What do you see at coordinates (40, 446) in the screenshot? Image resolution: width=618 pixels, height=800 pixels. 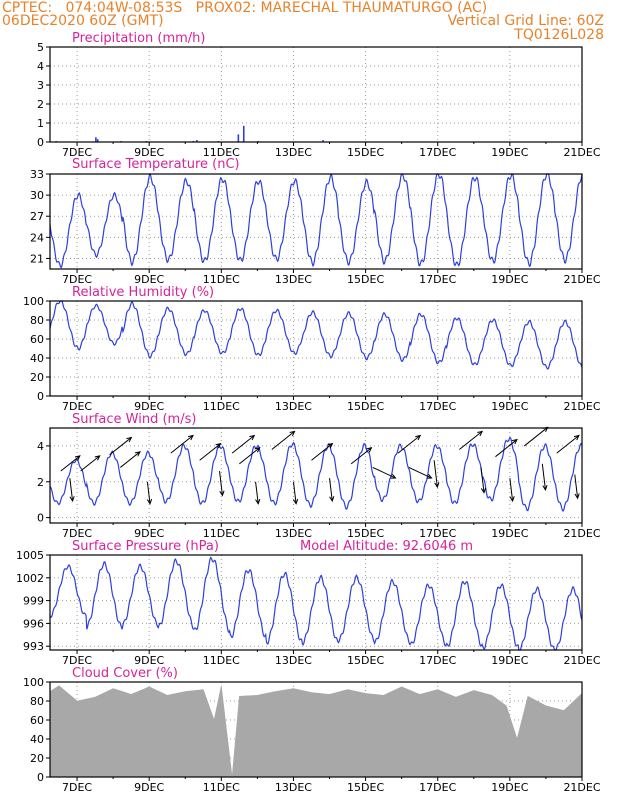 I see `wind-ytick-label: 4` at bounding box center [40, 446].